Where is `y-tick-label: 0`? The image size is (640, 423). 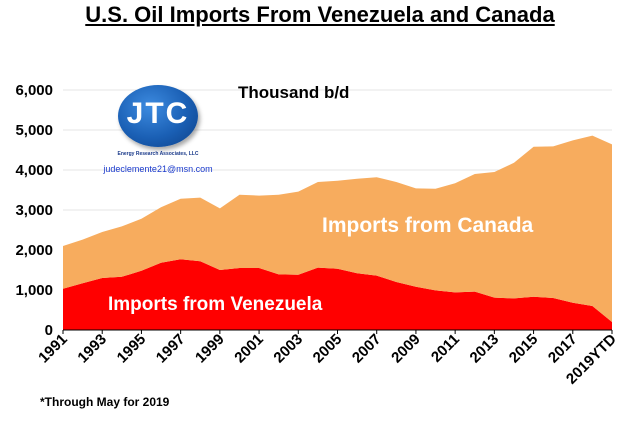
y-tick-label: 0 is located at coordinates (49, 330).